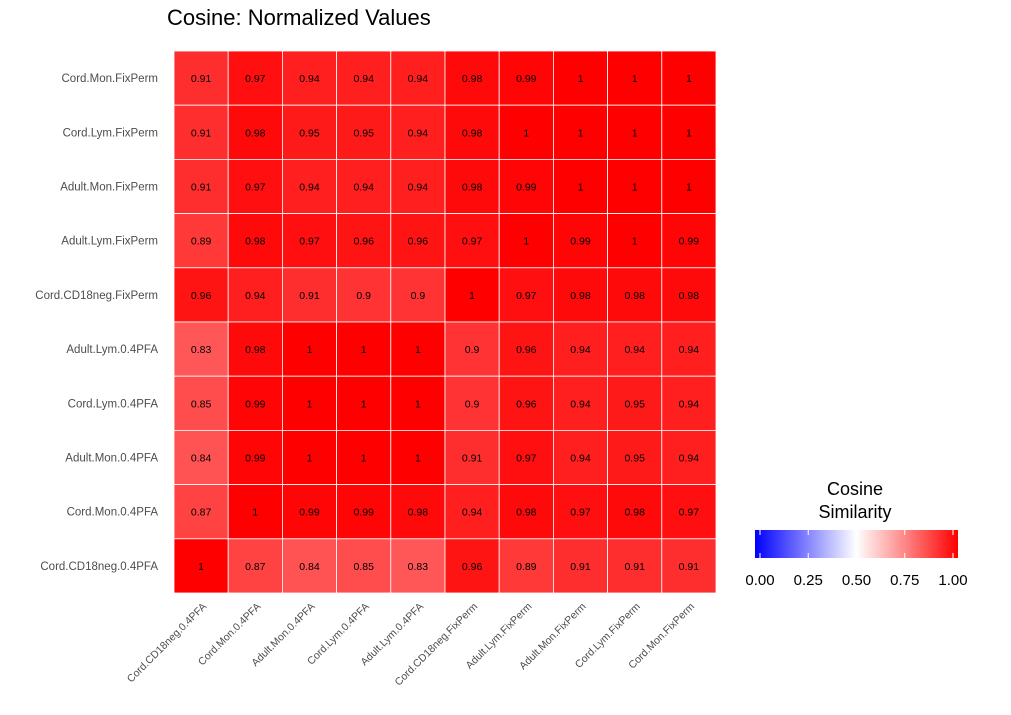 The image size is (1011, 715). What do you see at coordinates (759, 580) in the screenshot?
I see `legend-tick-label: 0.00` at bounding box center [759, 580].